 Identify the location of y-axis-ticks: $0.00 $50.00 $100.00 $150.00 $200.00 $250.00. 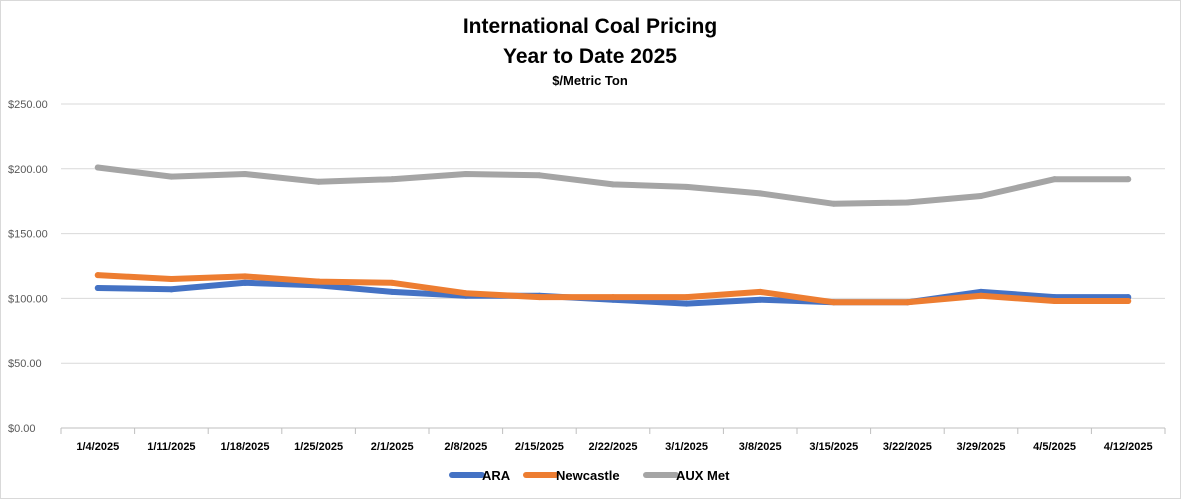
(28, 267).